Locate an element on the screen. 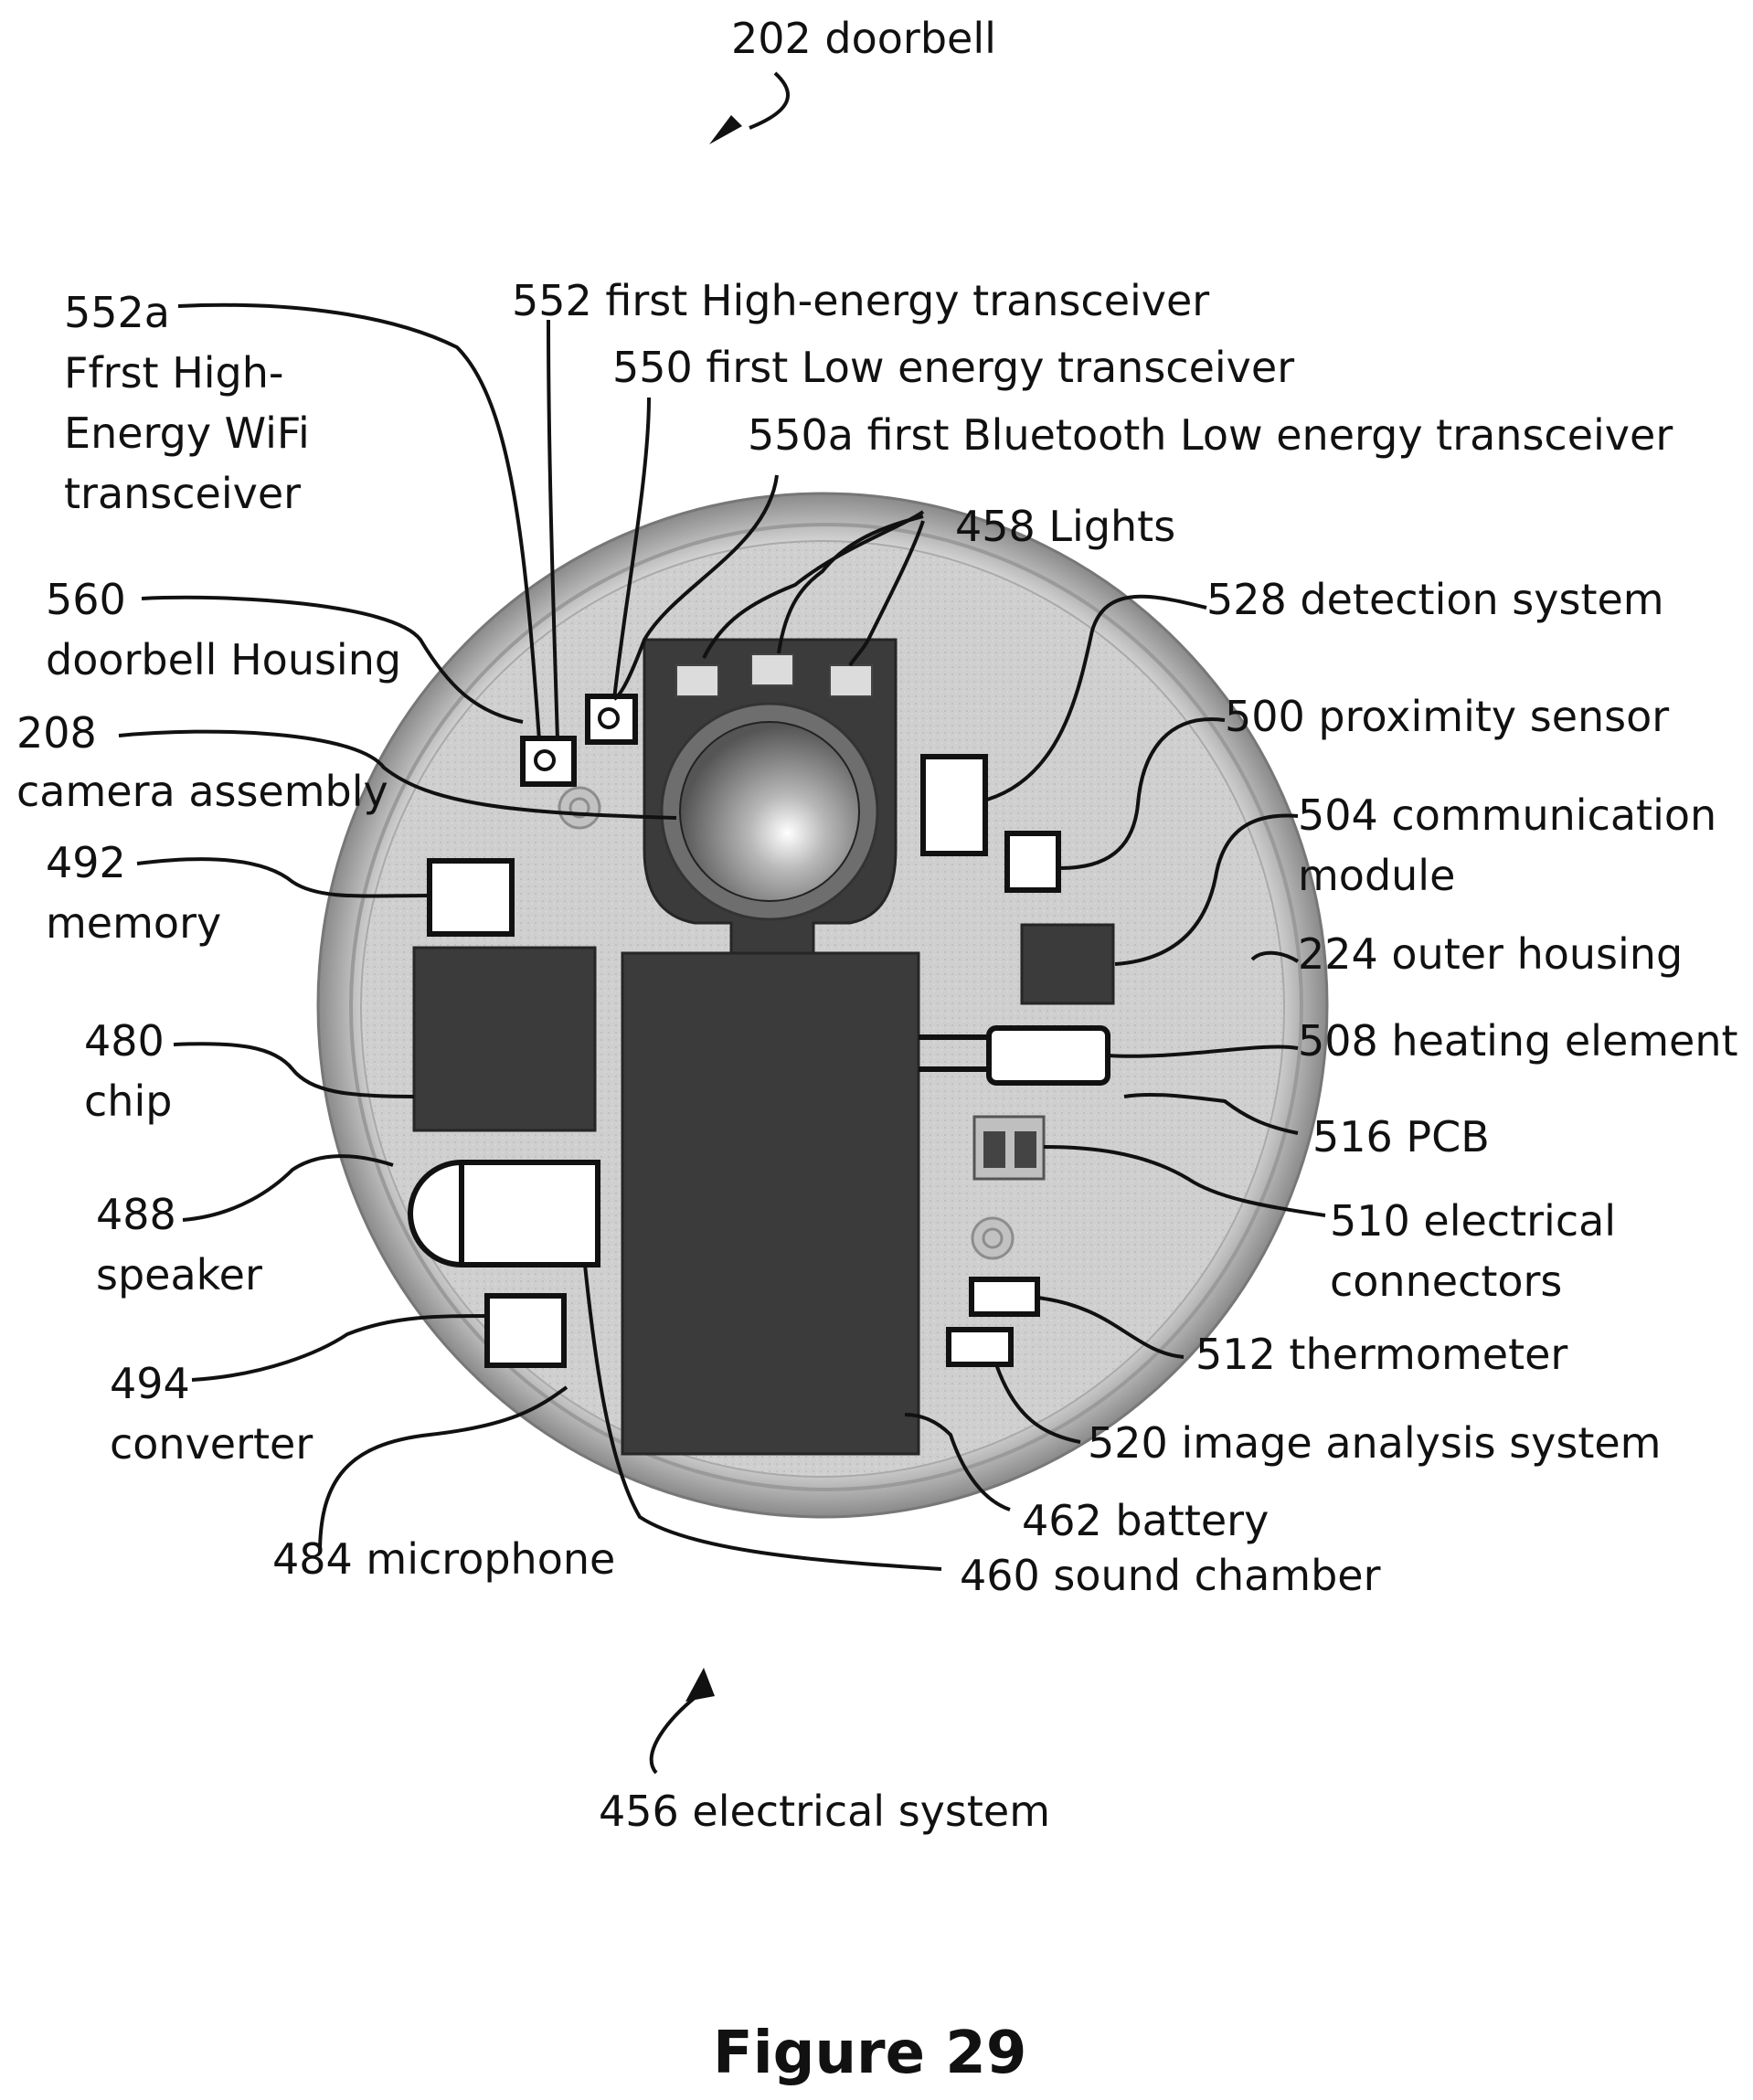  light-middle is located at coordinates (772, 669).